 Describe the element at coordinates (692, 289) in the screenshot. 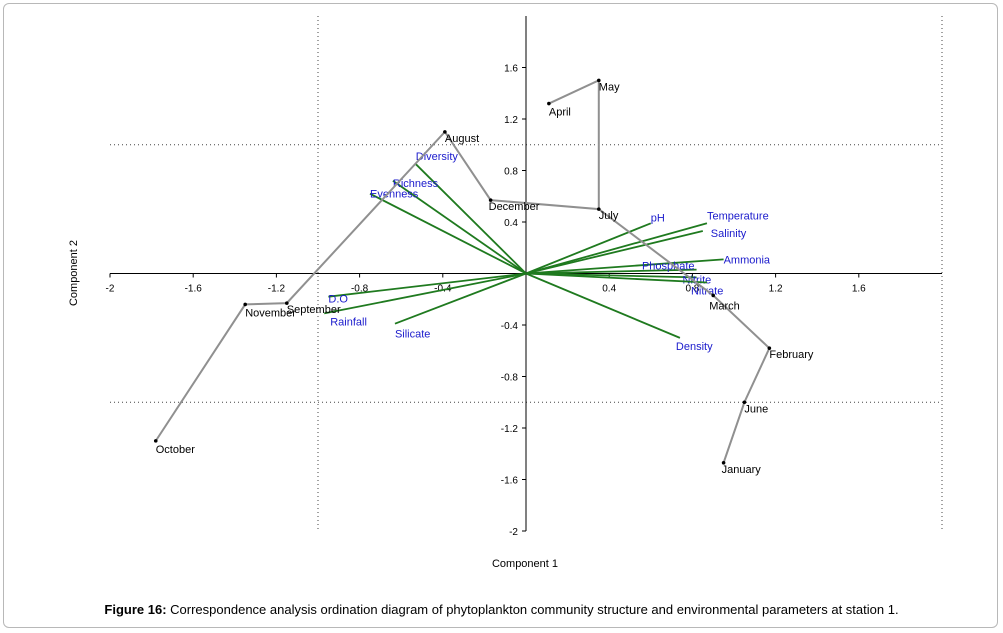

I see `x-tick-label: 0.8` at that location.